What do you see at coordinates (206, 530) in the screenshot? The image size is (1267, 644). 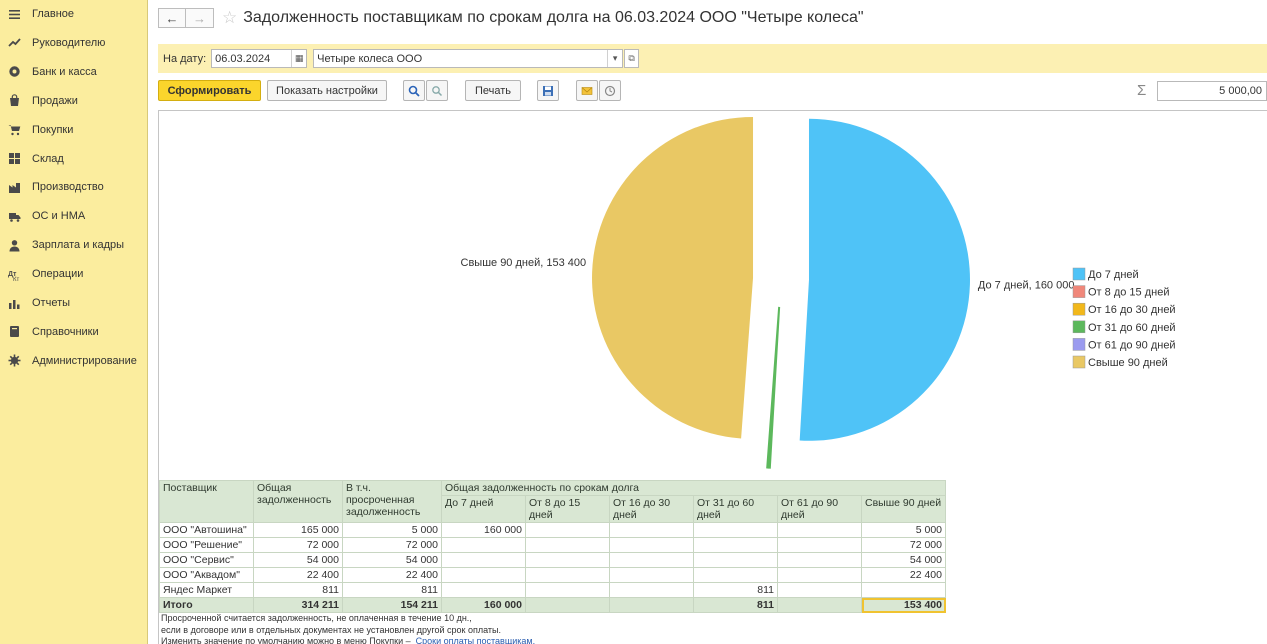 I see `cell-supplier: ООО "Автошина"` at bounding box center [206, 530].